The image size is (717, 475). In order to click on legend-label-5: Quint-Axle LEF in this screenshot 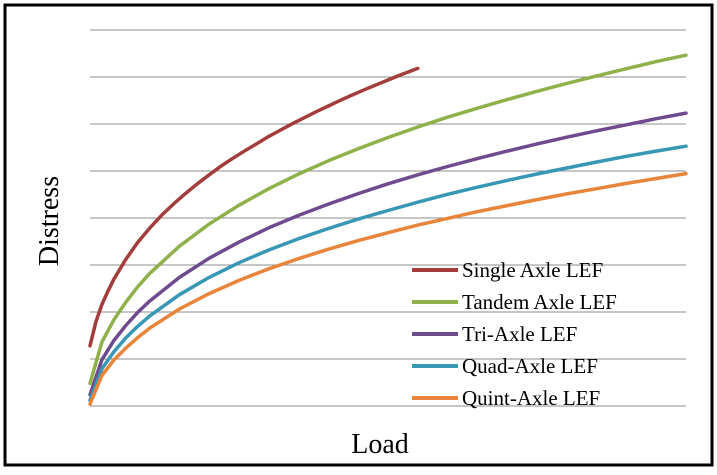, I will do `click(531, 398)`.